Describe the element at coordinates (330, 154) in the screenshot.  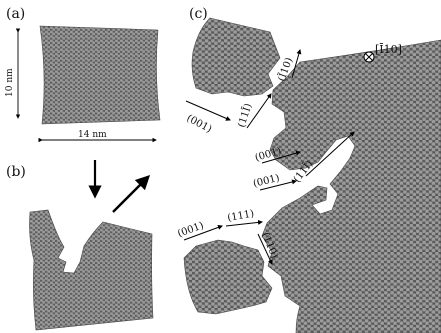
I see `plane-arrow-111-mid` at that location.